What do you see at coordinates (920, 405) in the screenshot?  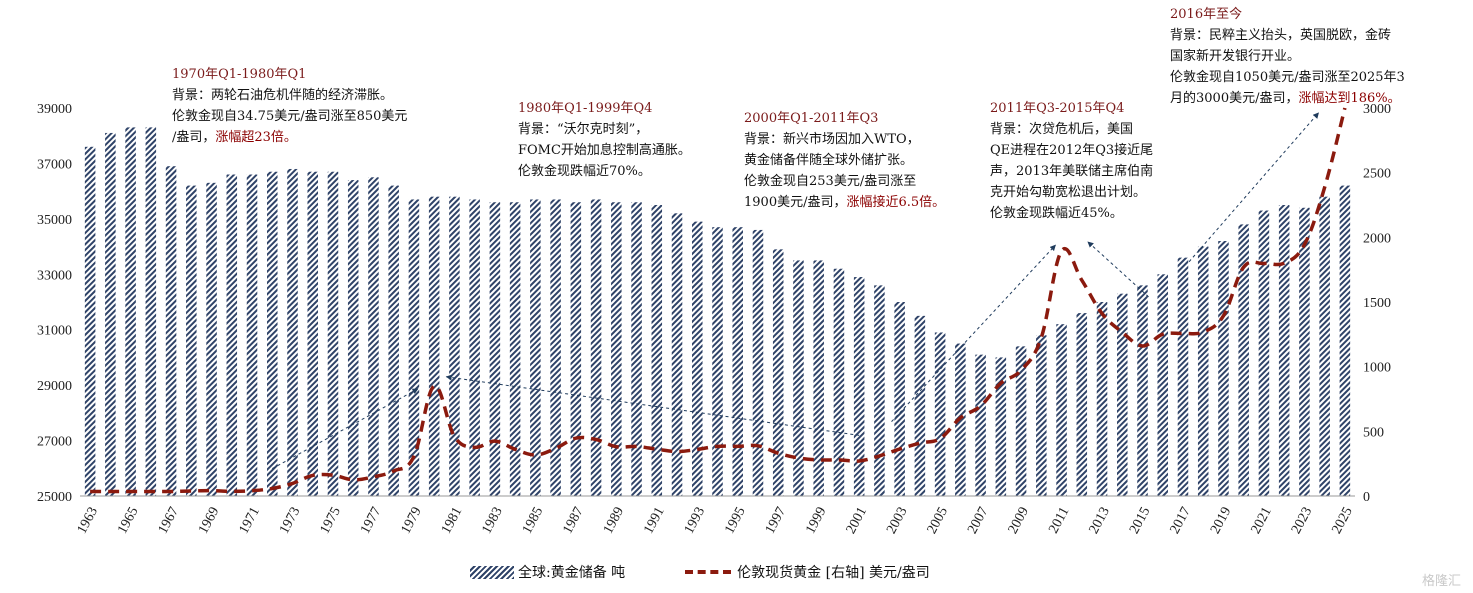 I see `bar-2004` at bounding box center [920, 405].